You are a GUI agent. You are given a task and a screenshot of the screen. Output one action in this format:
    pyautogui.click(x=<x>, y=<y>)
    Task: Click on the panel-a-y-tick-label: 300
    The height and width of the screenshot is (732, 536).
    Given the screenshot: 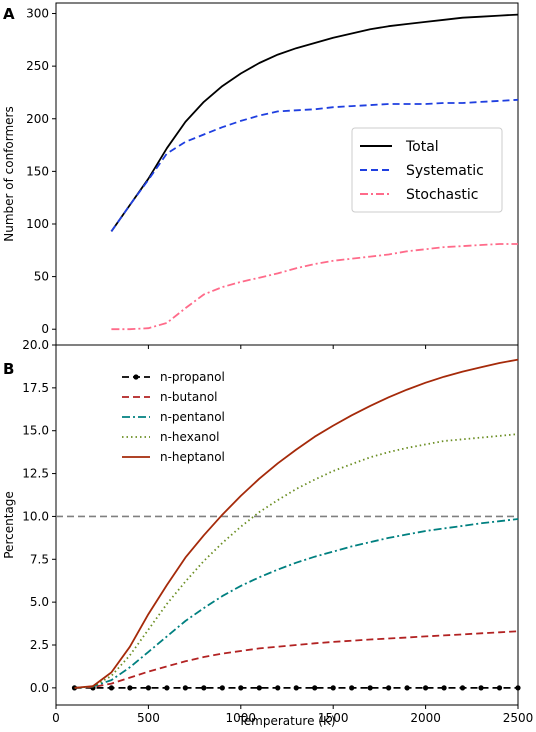 What is the action you would take?
    pyautogui.click(x=37, y=14)
    